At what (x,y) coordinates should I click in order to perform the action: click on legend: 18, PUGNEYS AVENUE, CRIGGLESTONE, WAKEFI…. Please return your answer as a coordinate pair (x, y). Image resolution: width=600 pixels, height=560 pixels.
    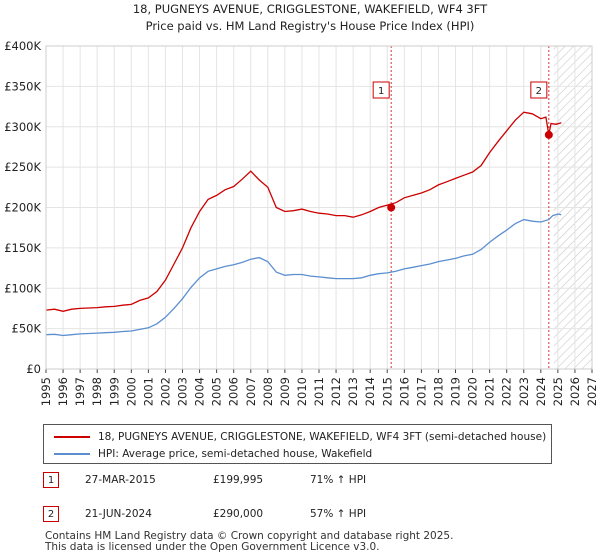
    Looking at the image, I should click on (297, 444).